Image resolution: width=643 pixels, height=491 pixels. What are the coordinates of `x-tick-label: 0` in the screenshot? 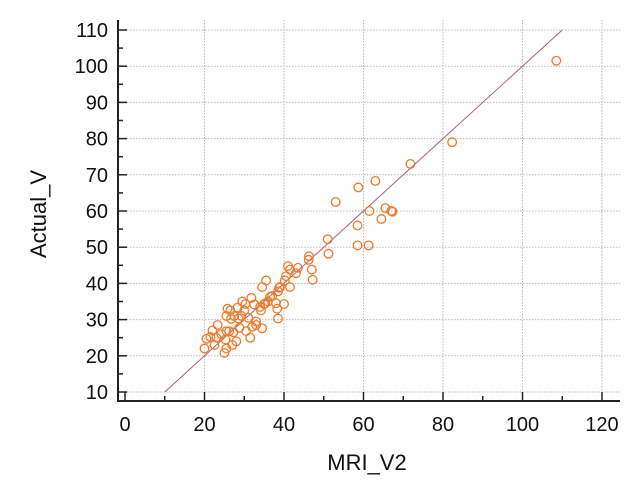 It's located at (124, 425).